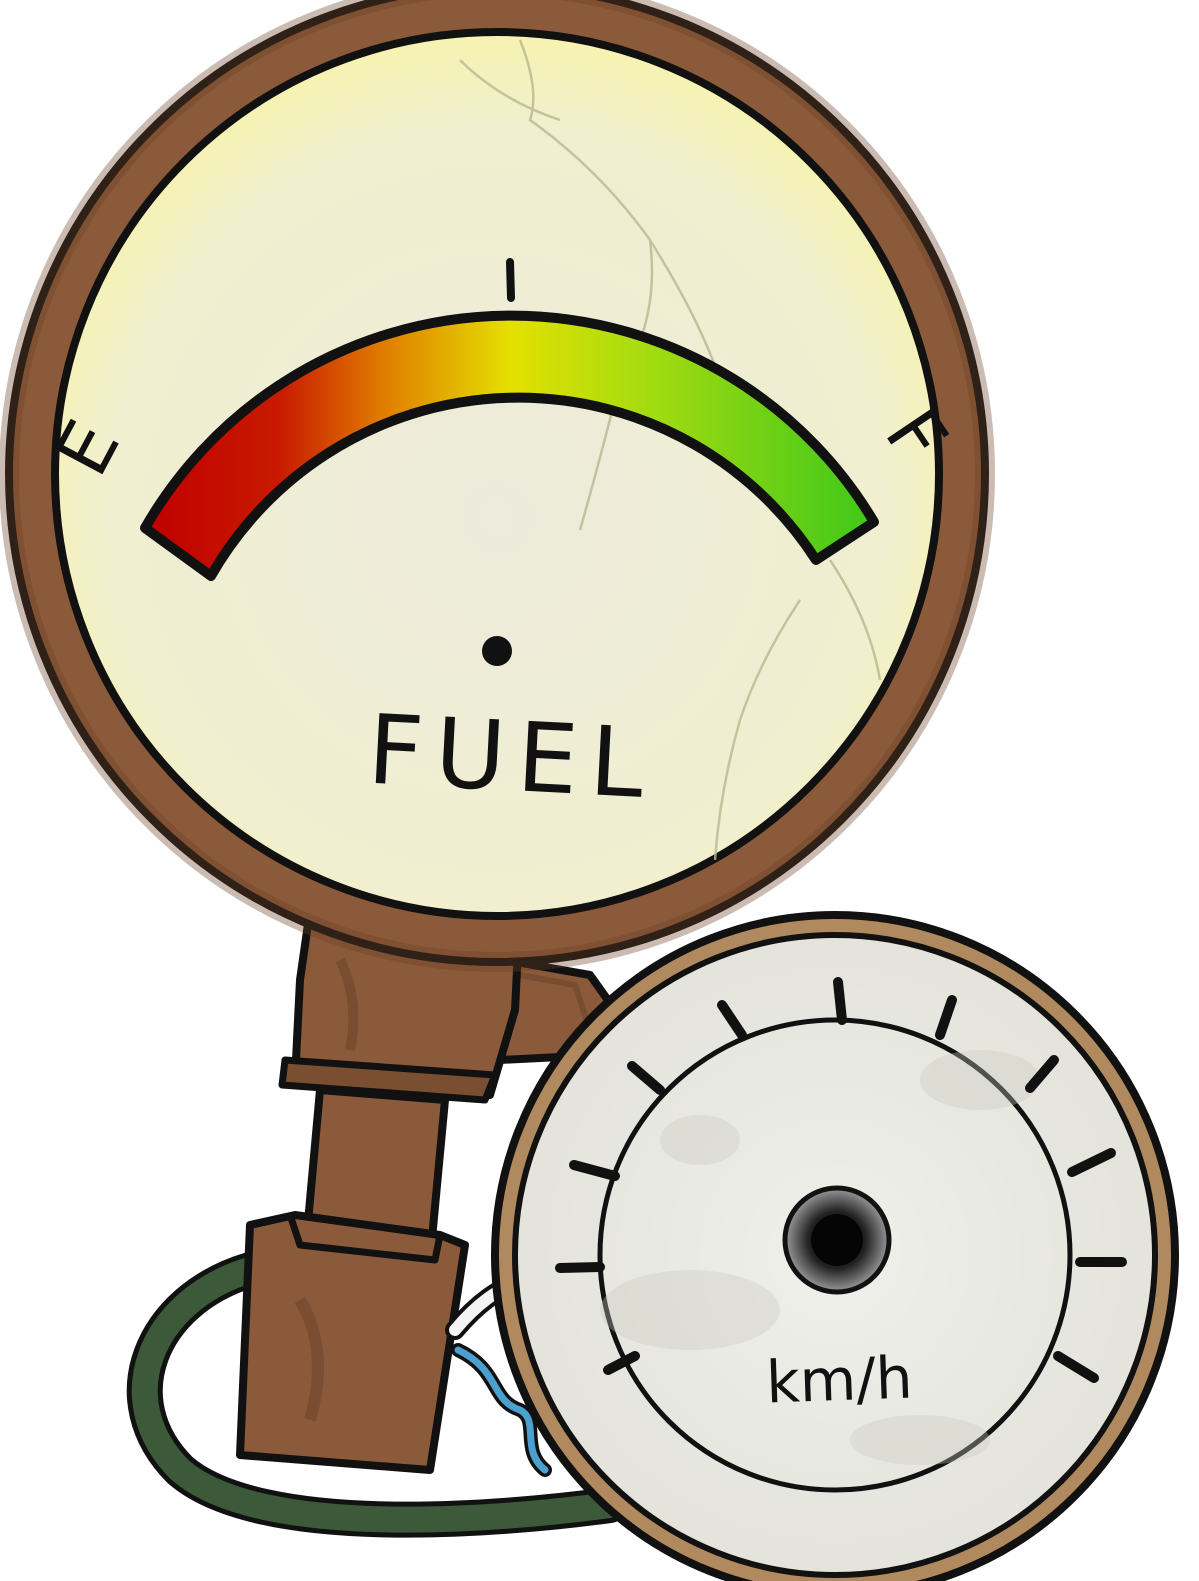 This screenshot has height=1581, width=1199. What do you see at coordinates (377, 1395) in the screenshot?
I see `cable` at bounding box center [377, 1395].